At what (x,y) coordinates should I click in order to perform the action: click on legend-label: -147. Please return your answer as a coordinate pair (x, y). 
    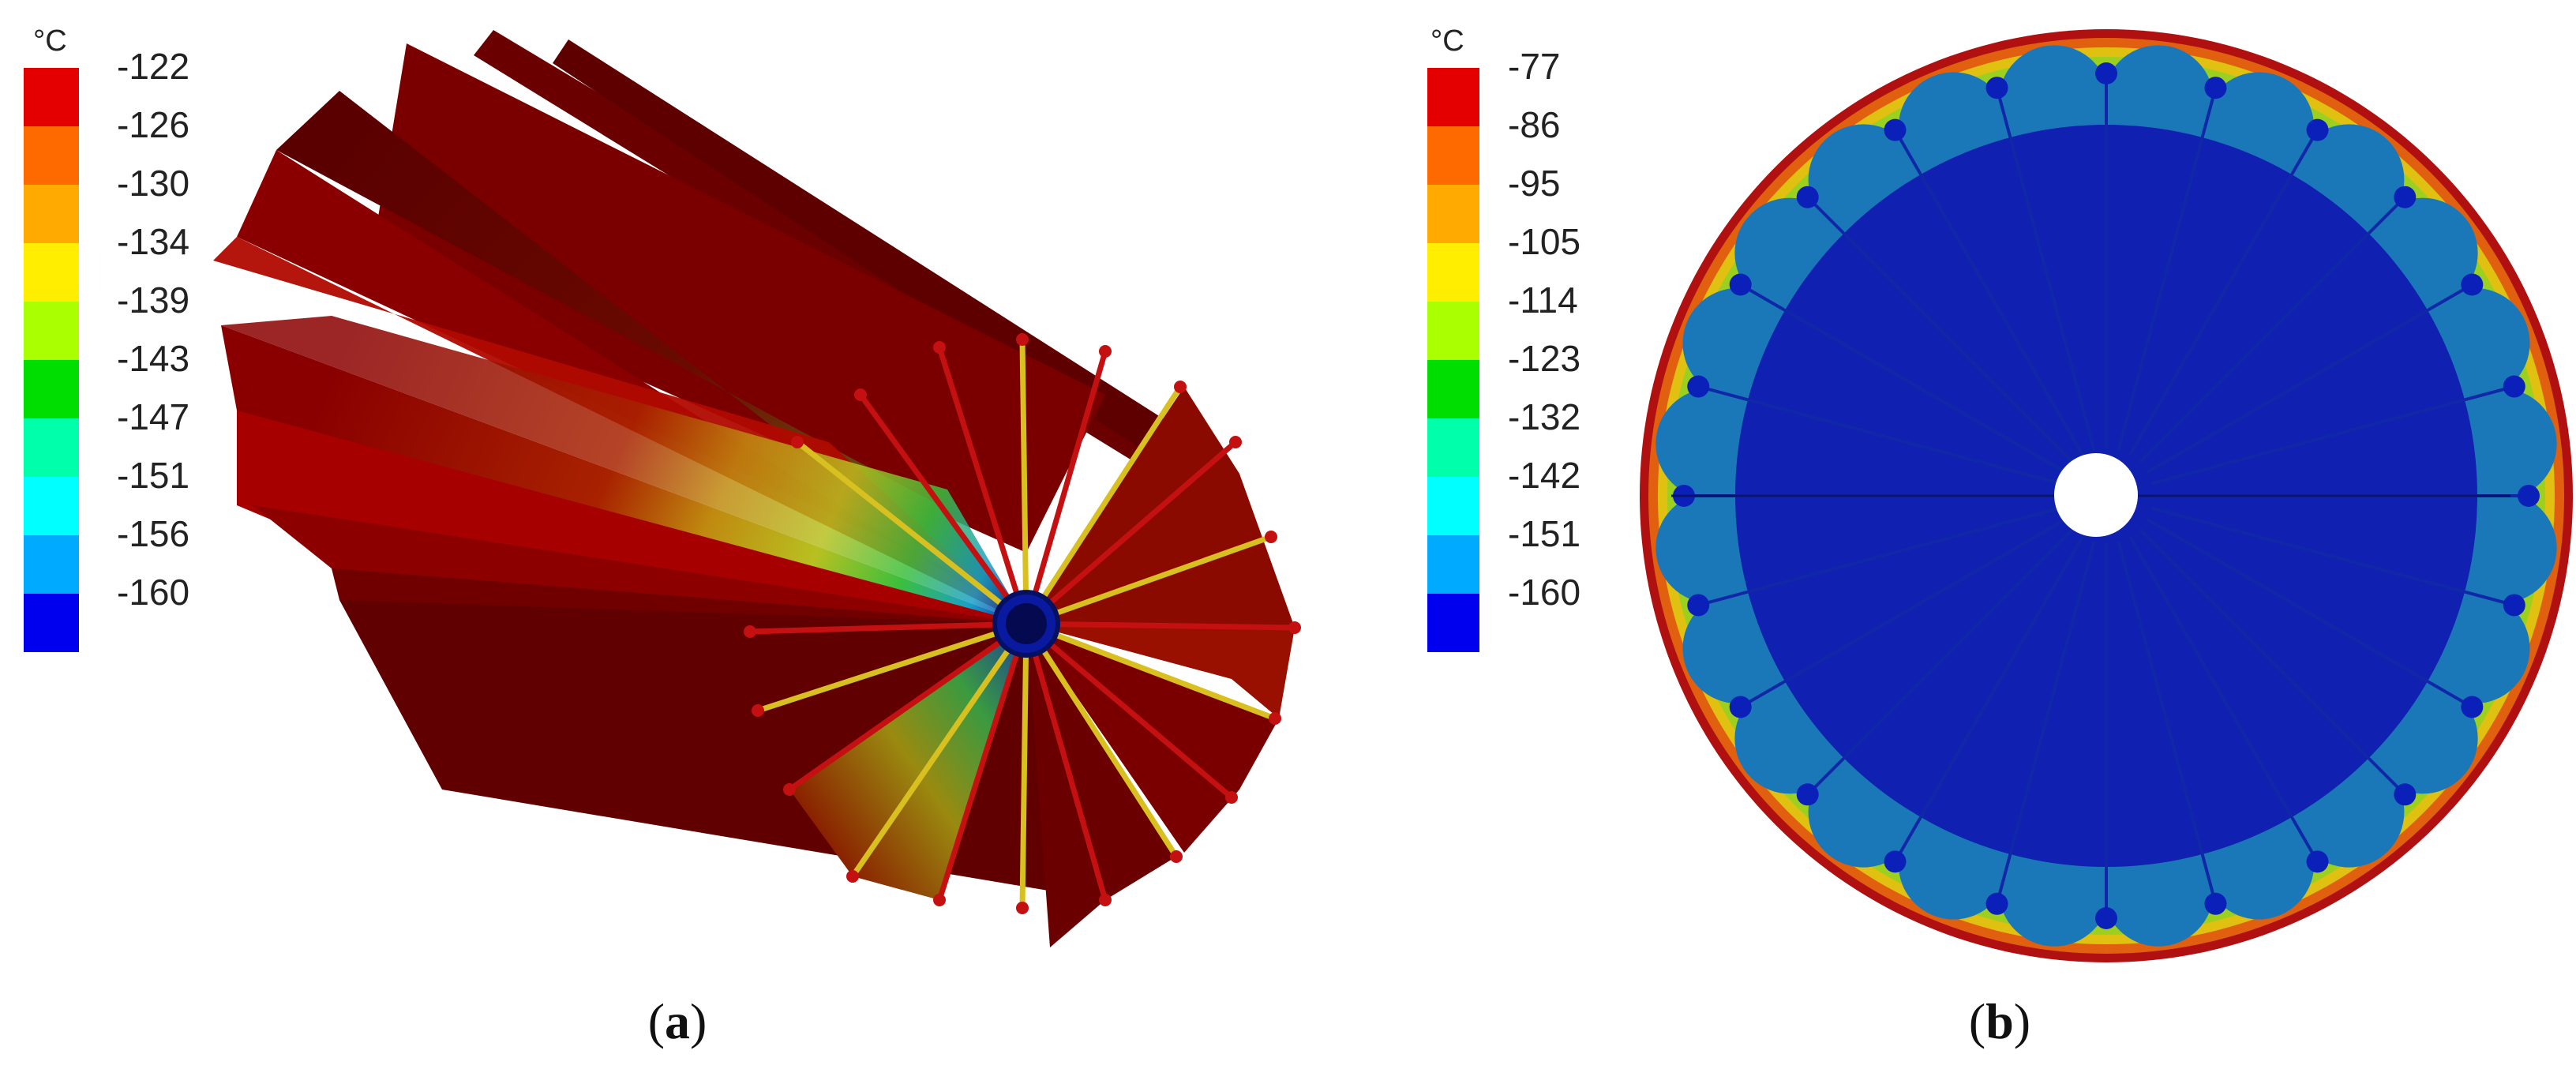
    Looking at the image, I should click on (153, 417).